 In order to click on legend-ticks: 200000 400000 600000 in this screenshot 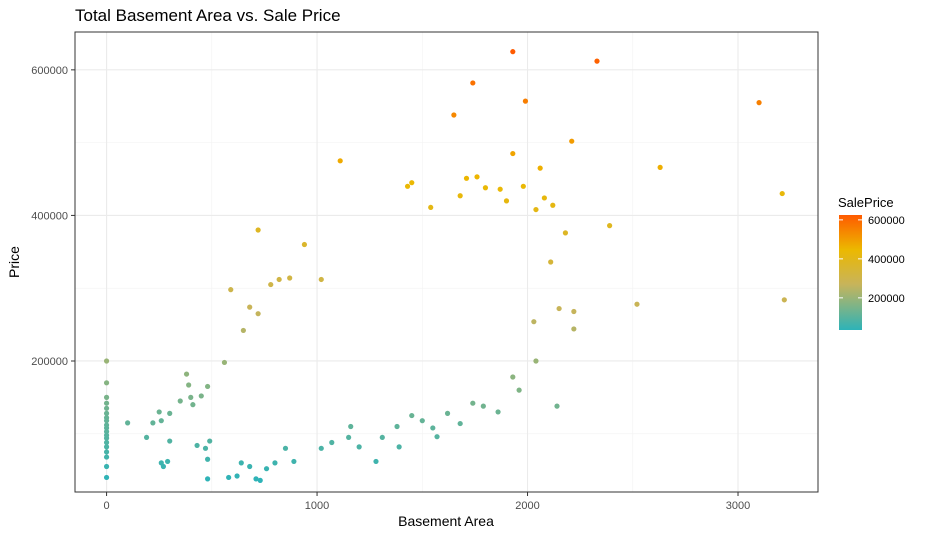, I will do `click(872, 260)`.